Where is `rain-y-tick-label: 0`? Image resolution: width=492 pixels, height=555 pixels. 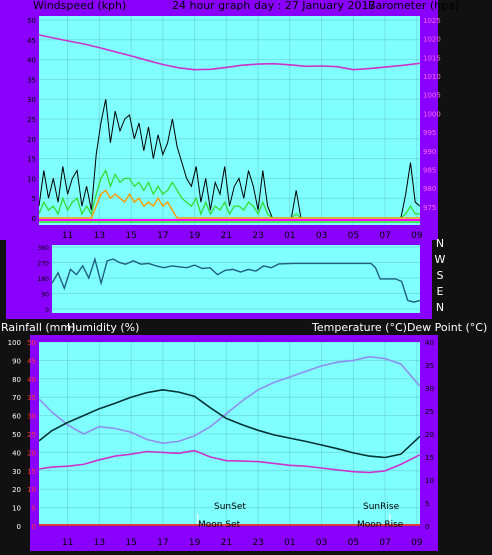 rain-y-tick-label: 0 is located at coordinates (34, 527).